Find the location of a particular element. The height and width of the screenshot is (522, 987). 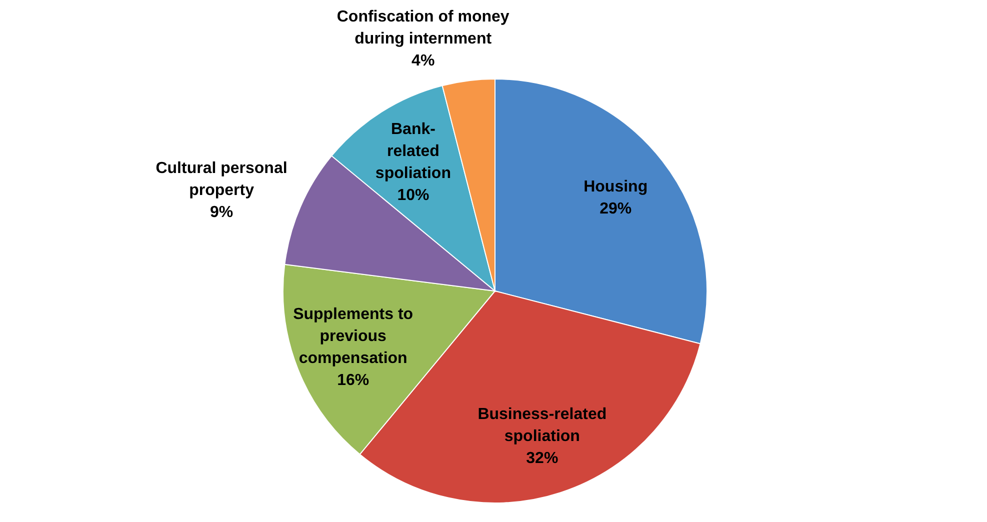

slice-label: Supplements to previous compensation is located at coordinates (353, 336).